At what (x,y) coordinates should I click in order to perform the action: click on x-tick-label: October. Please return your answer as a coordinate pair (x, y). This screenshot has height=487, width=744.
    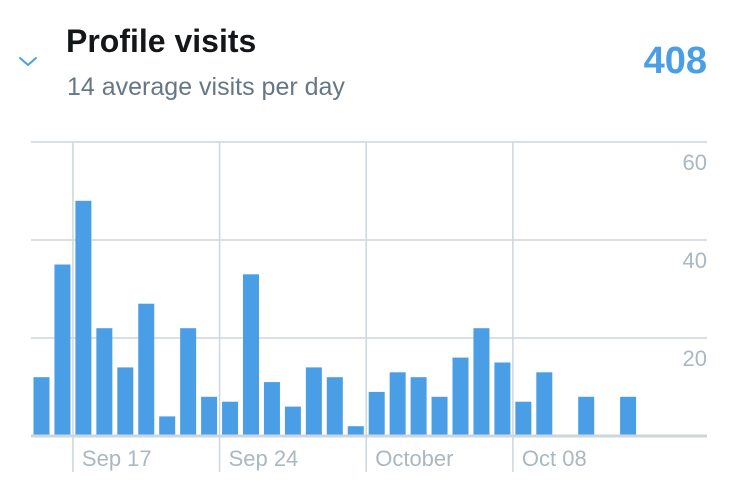
    Looking at the image, I should click on (414, 458).